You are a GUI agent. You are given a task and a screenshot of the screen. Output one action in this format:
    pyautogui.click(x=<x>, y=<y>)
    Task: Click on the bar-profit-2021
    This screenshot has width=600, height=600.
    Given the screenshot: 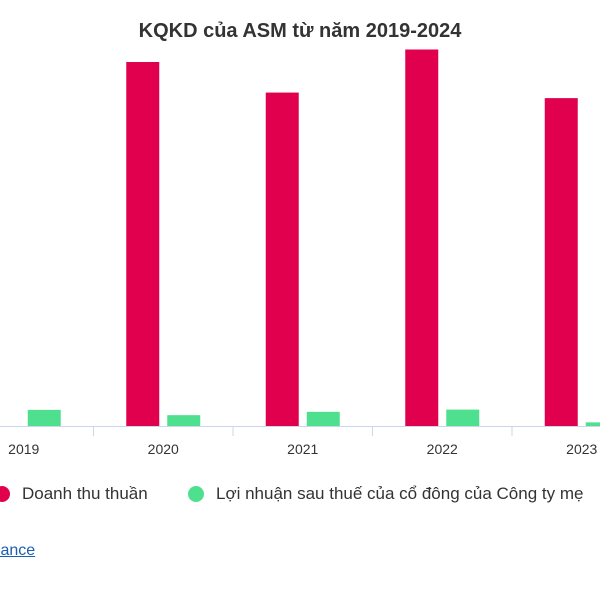 What is the action you would take?
    pyautogui.click(x=323, y=418)
    